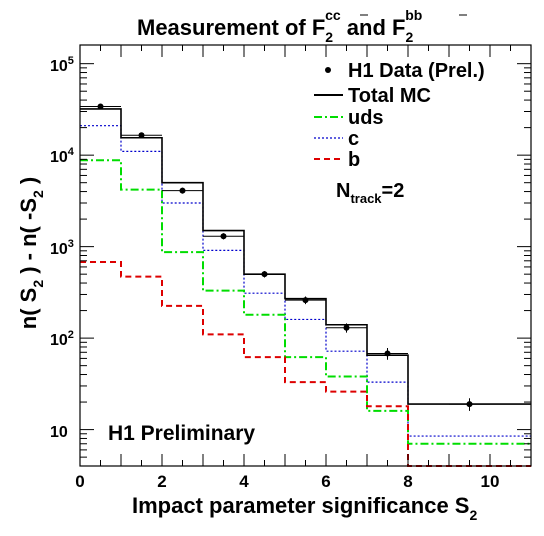 The width and height of the screenshot is (544, 536). What do you see at coordinates (337, 160) in the screenshot?
I see `legend-entry-b: b` at bounding box center [337, 160].